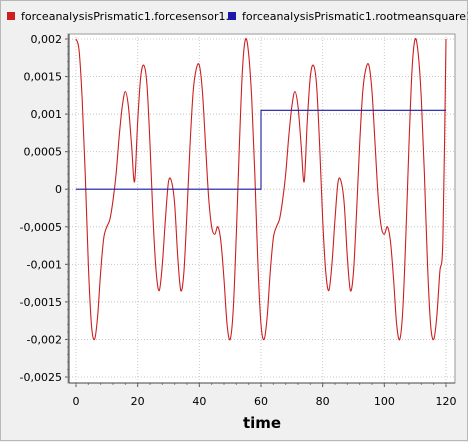  What do you see at coordinates (44, 339) in the screenshot?
I see `y-tick-label: -0,002` at bounding box center [44, 339].